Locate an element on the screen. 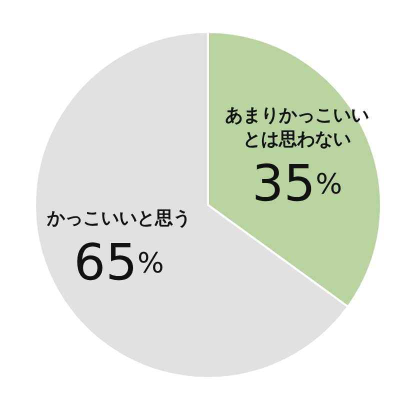 The image size is (400, 400). slice-label: かっこいいと思う is located at coordinates (118, 218).